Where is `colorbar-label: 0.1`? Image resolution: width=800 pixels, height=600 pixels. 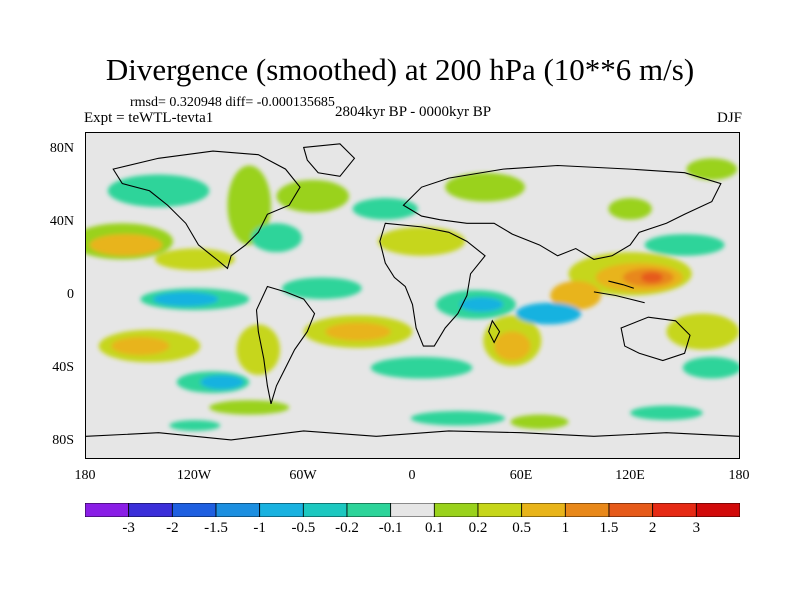 colorbar-label: 0.1 is located at coordinates (434, 528).